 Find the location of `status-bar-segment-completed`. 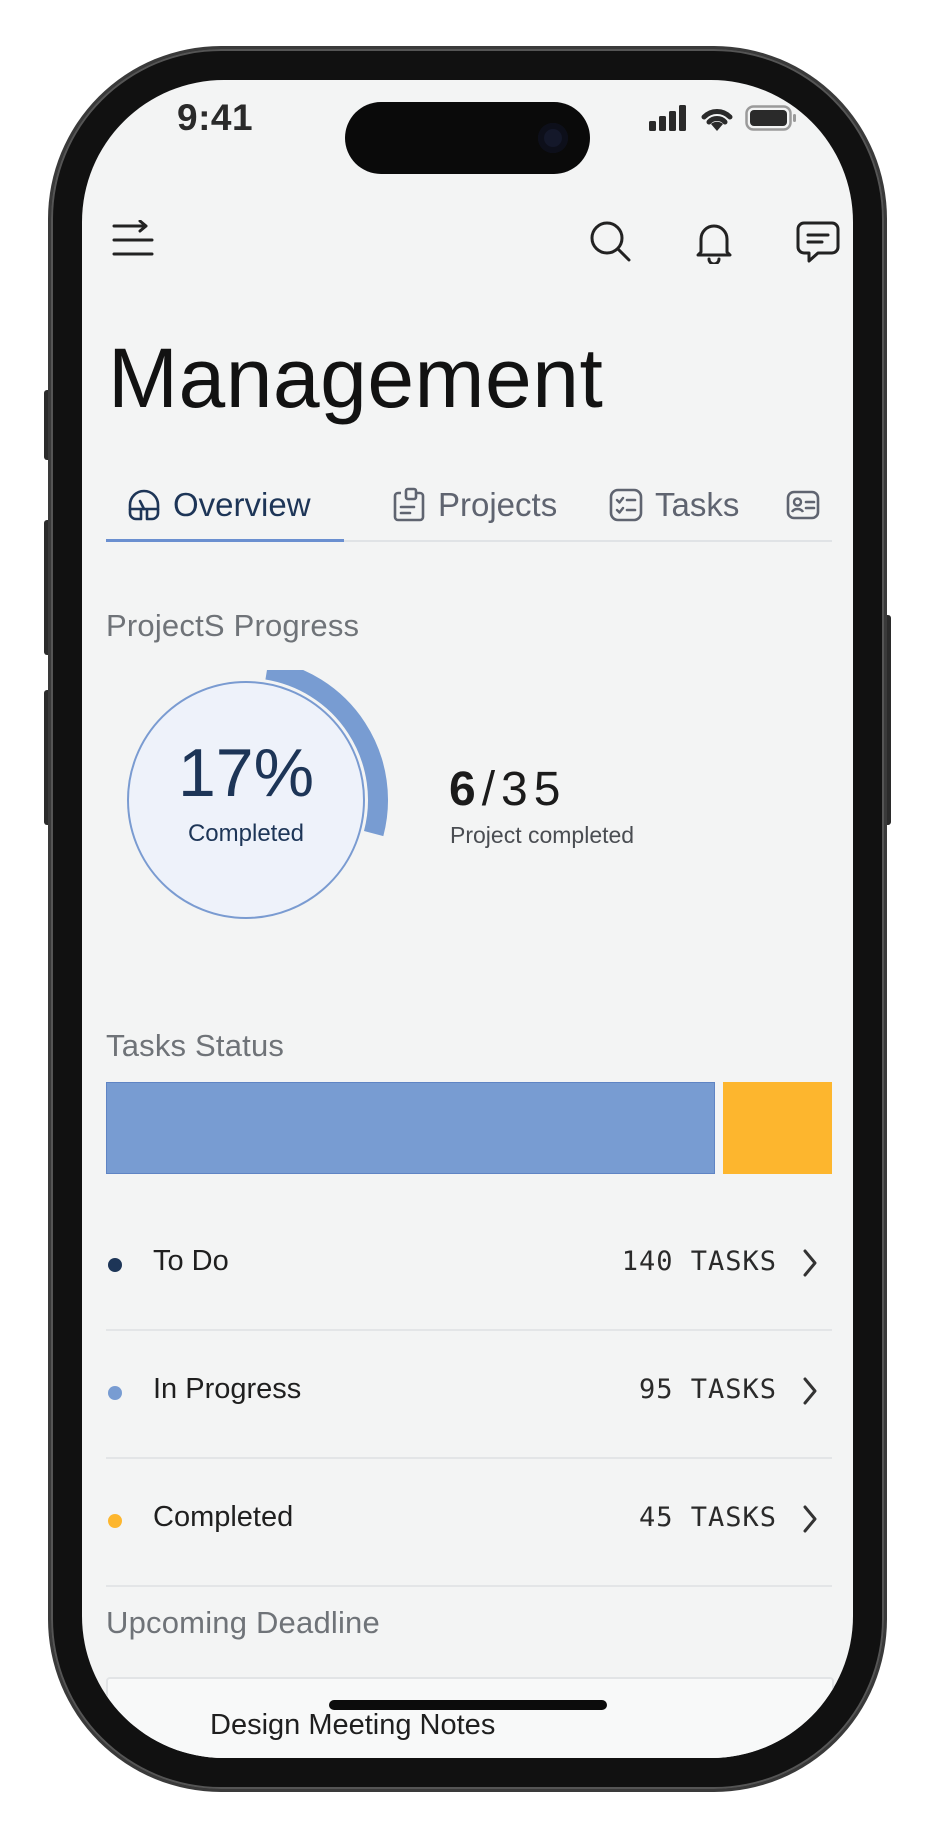

status-bar-segment-completed is located at coordinates (777, 1128).